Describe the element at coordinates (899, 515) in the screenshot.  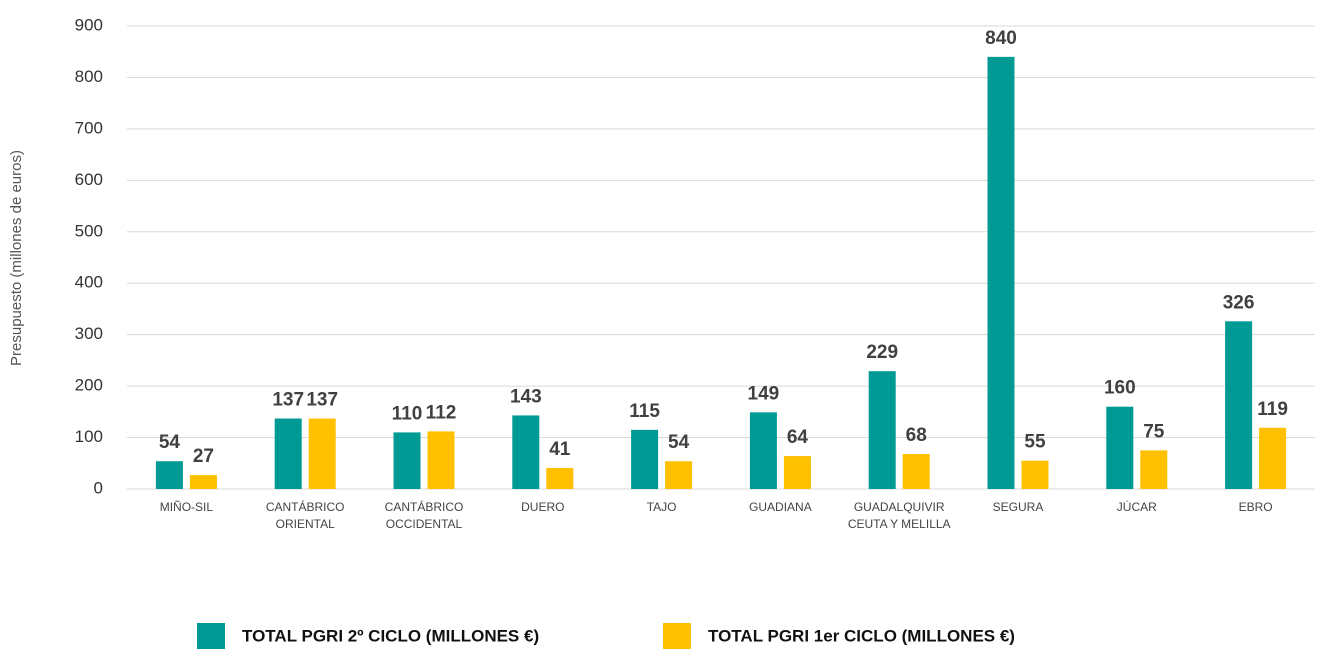
I see `x-tick-label: GUADALQUIVIR CEUTA Y MELILLA` at that location.